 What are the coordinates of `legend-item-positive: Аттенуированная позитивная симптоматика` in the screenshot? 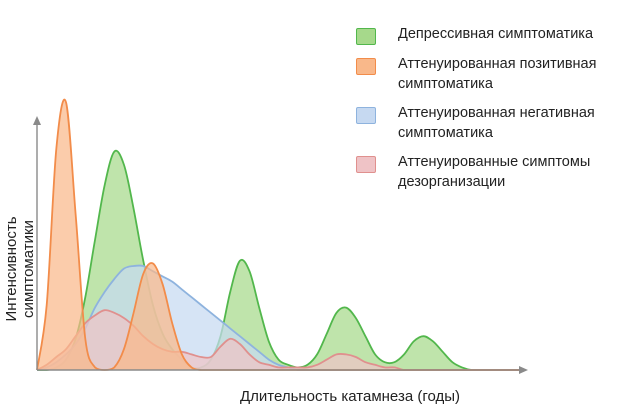 It's located at (489, 74).